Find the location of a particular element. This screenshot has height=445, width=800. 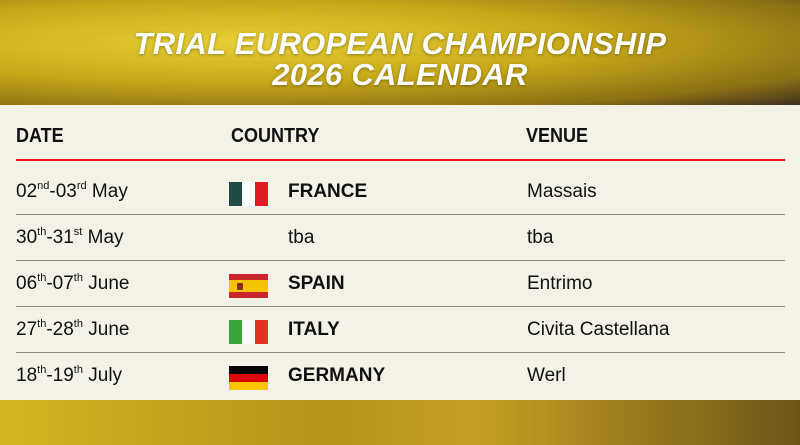

event-date: 02nd-03rd May is located at coordinates (72, 191).